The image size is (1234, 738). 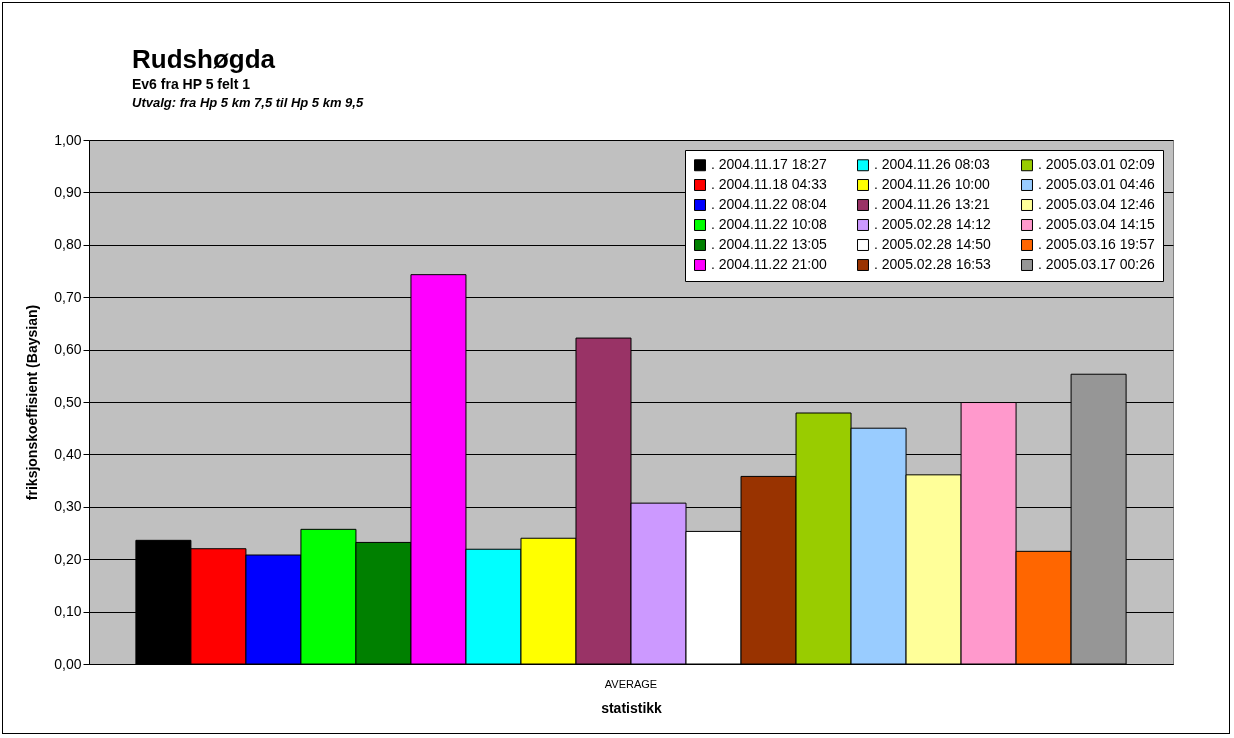 What do you see at coordinates (769, 184) in the screenshot?
I see `legend-label: . 2004.11.18 04:33` at bounding box center [769, 184].